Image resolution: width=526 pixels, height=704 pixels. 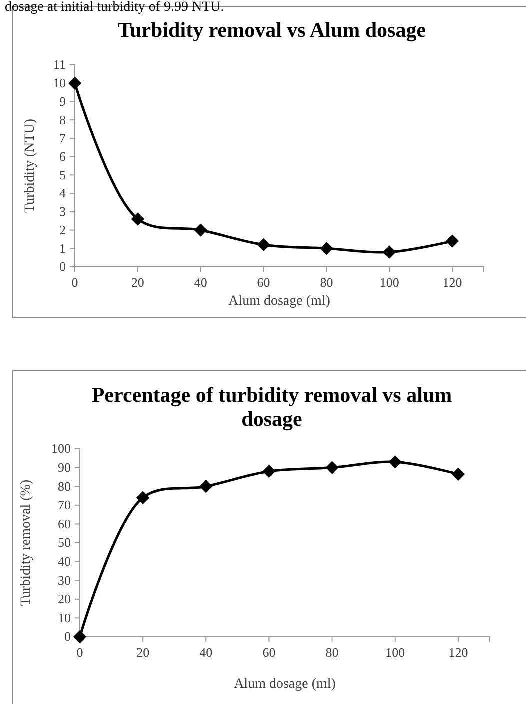 I want to click on y-tick-label: 1, so click(x=63, y=248).